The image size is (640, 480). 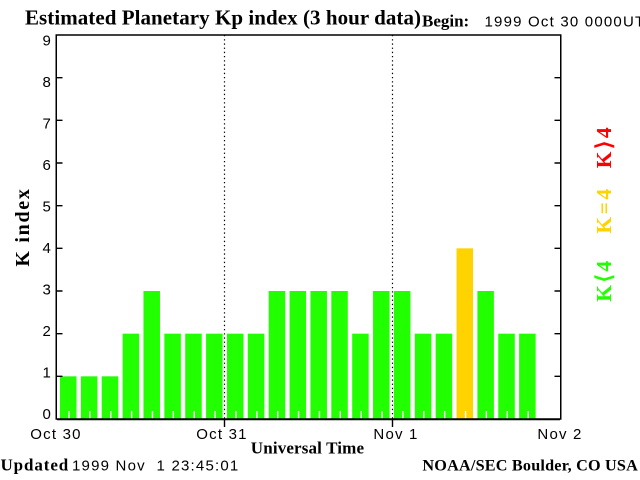 What do you see at coordinates (47, 40) in the screenshot?
I see `svg-text: 9` at bounding box center [47, 40].